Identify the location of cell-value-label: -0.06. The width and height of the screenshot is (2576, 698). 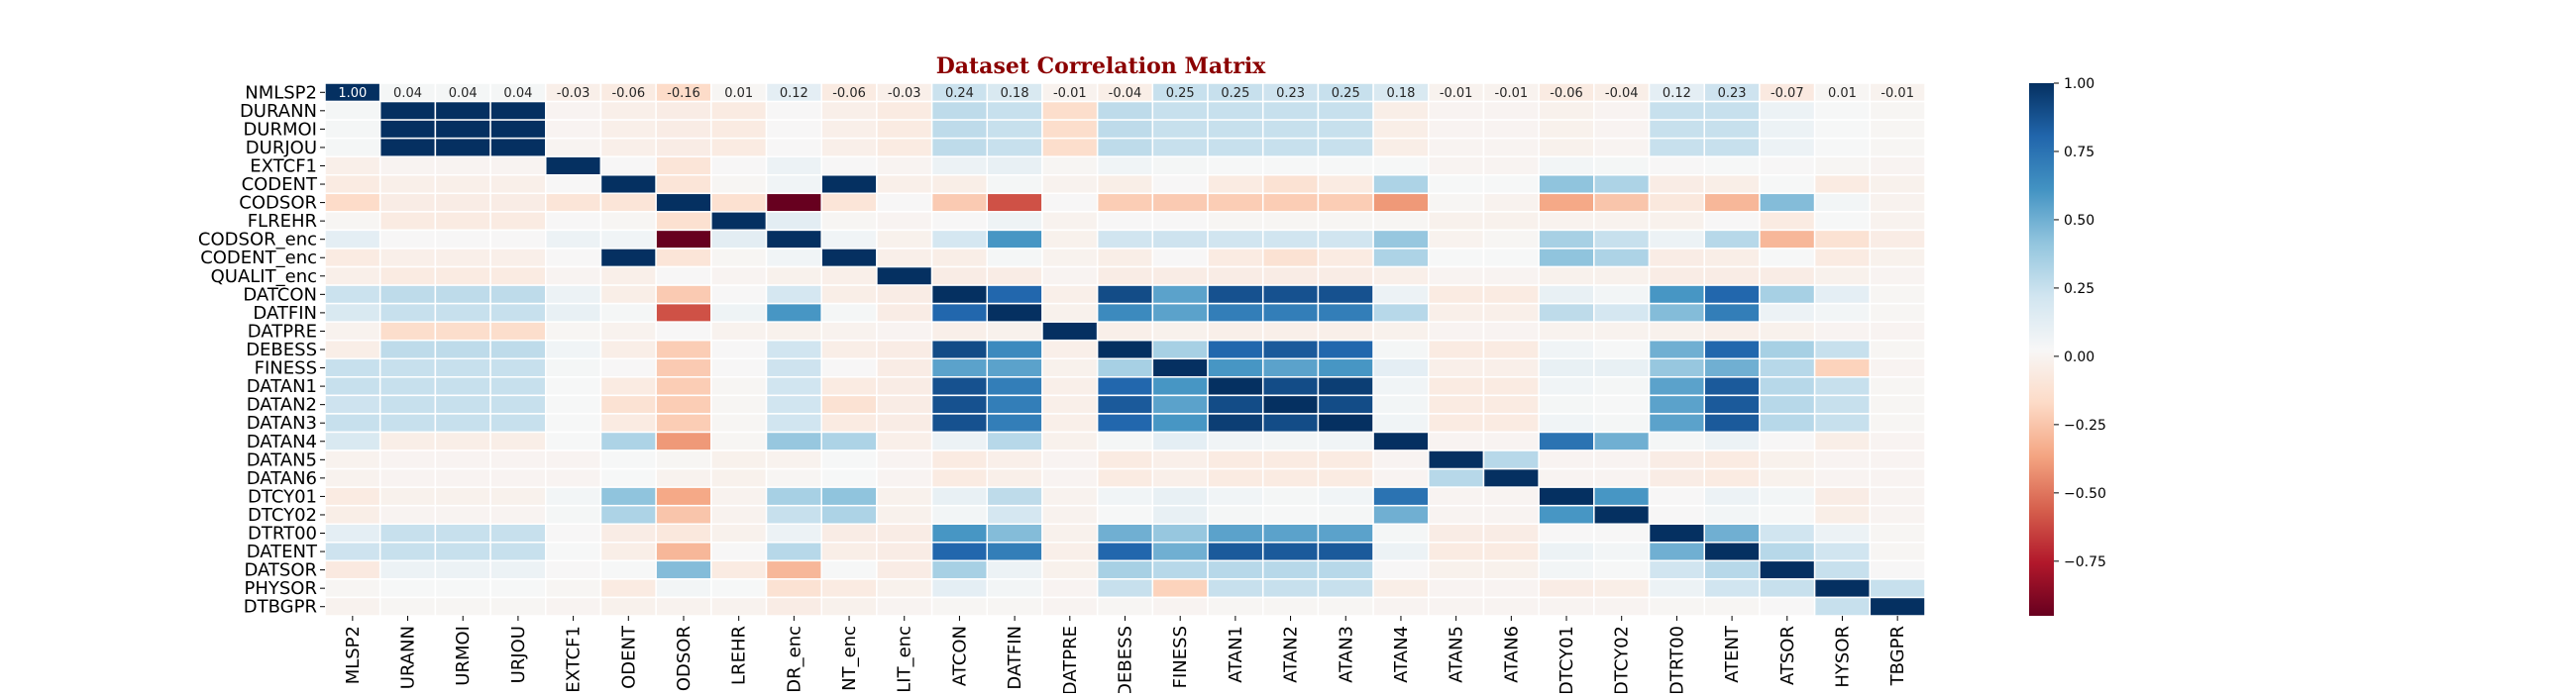
(849, 94).